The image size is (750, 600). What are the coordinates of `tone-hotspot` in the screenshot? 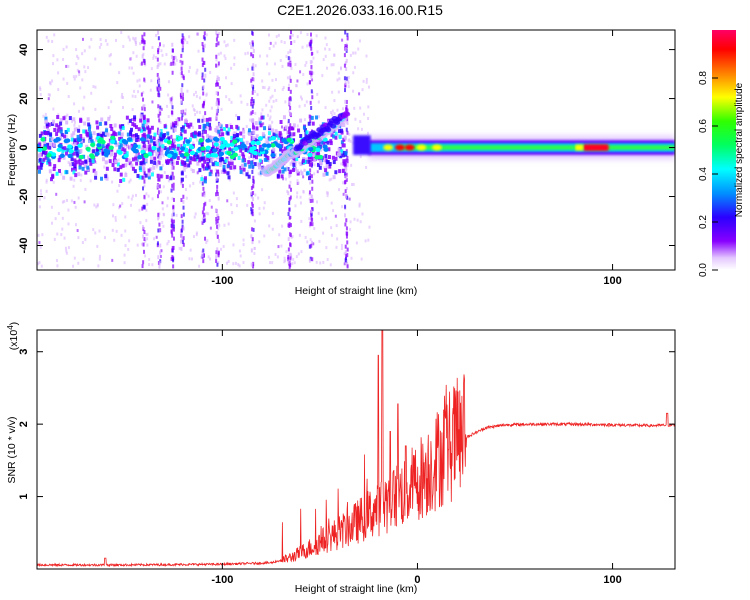 It's located at (421, 147).